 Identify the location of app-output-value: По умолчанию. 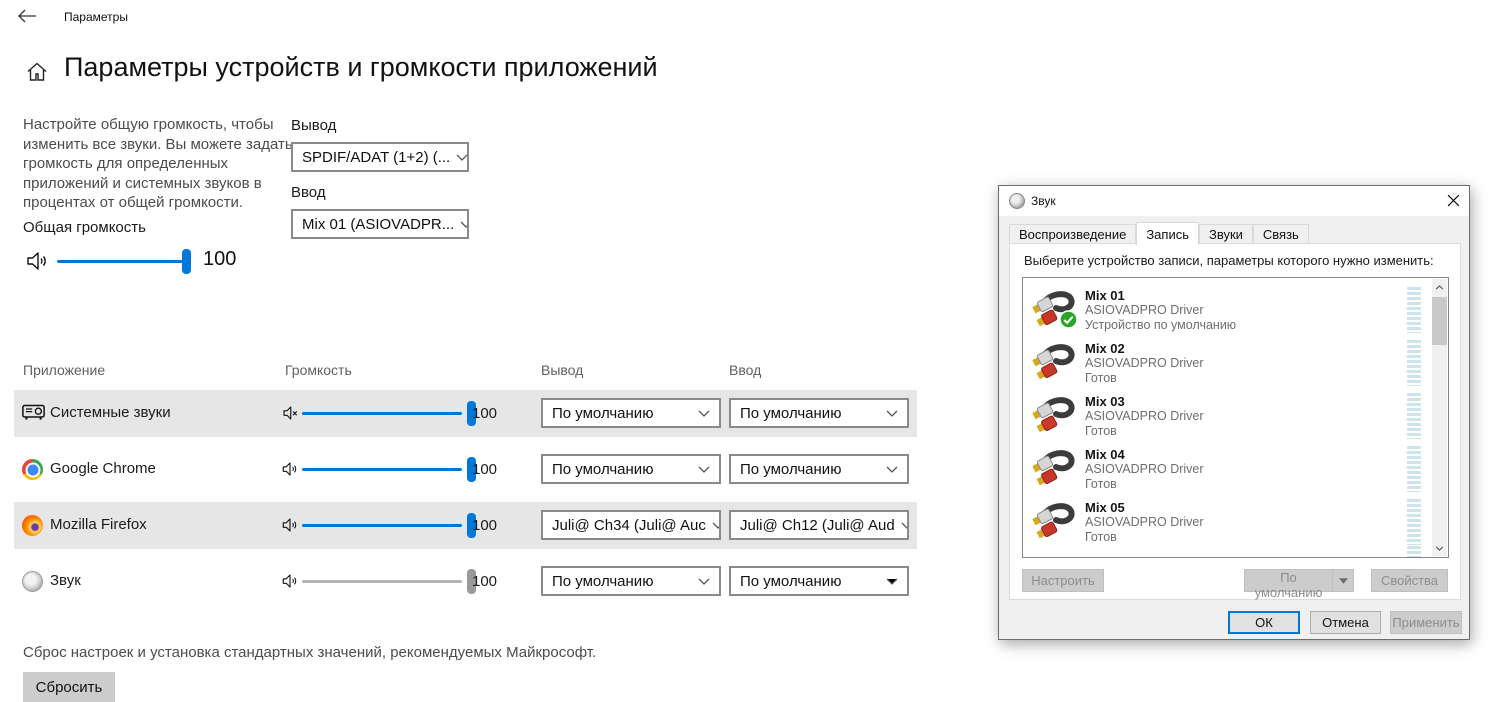
(603, 469).